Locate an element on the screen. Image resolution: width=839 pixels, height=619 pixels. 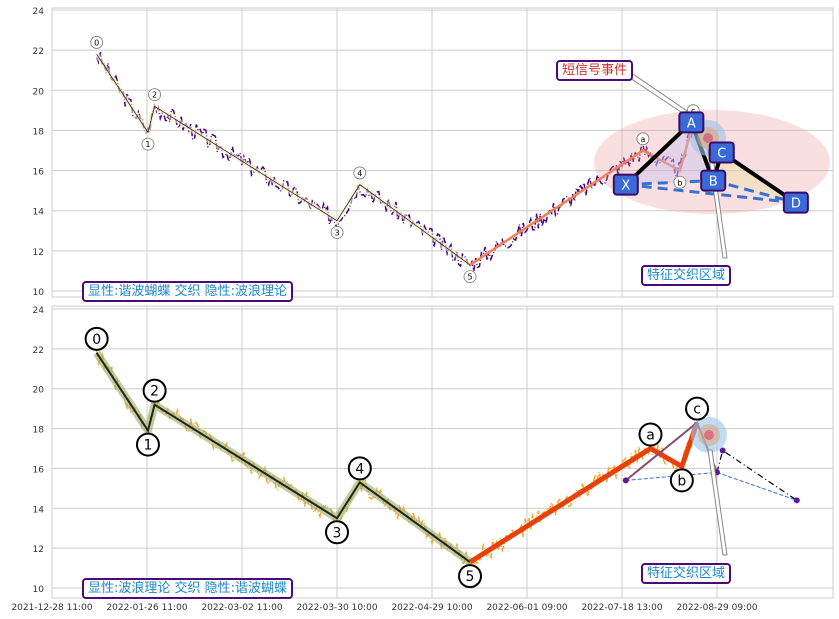
harmonic-label: A is located at coordinates (691, 123).